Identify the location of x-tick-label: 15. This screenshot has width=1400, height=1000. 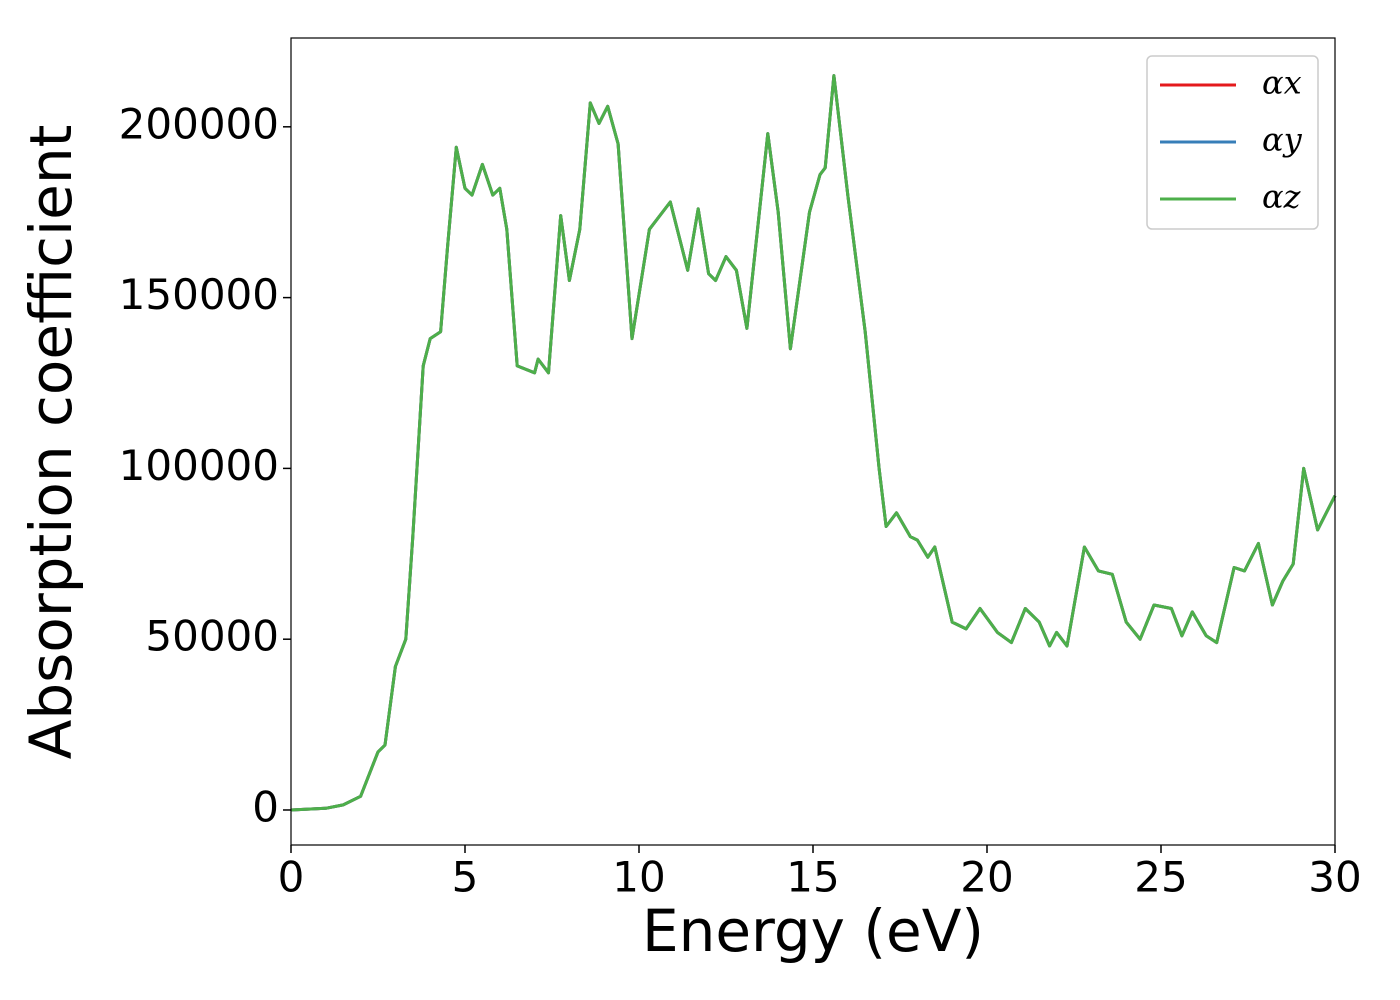
(812, 877).